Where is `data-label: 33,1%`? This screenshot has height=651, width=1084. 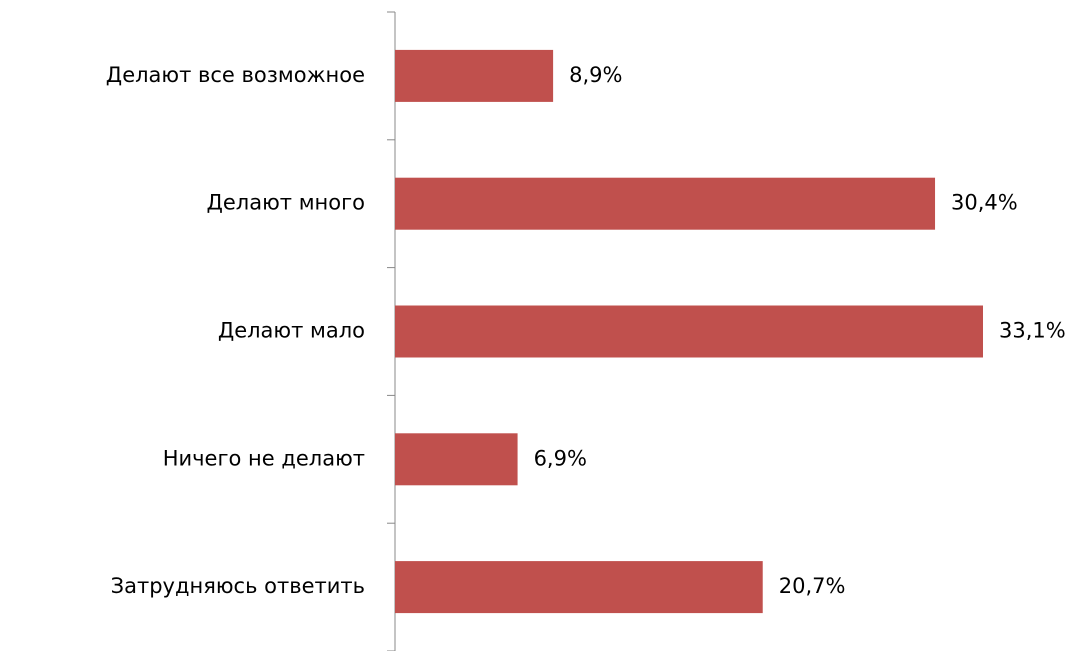 data-label: 33,1% is located at coordinates (1032, 331).